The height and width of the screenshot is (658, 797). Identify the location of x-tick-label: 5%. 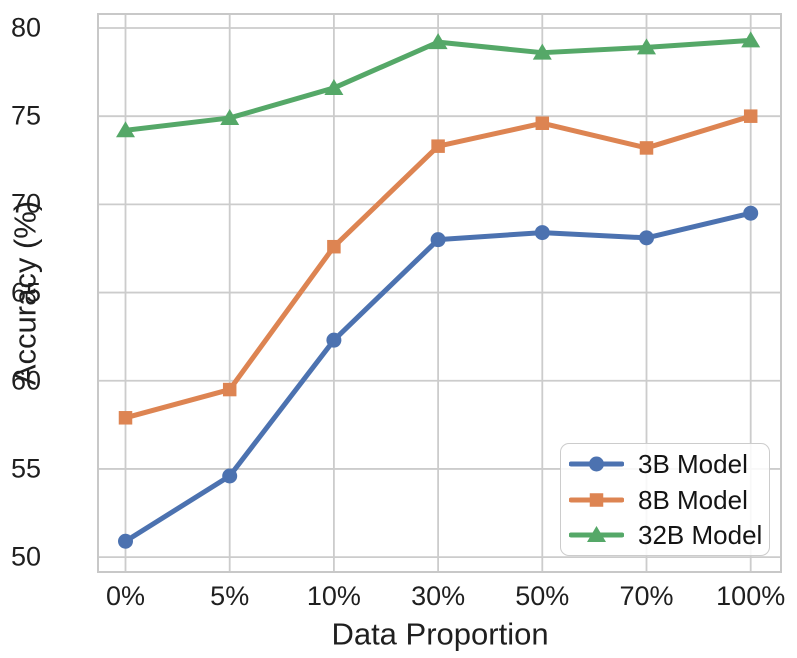
(230, 596).